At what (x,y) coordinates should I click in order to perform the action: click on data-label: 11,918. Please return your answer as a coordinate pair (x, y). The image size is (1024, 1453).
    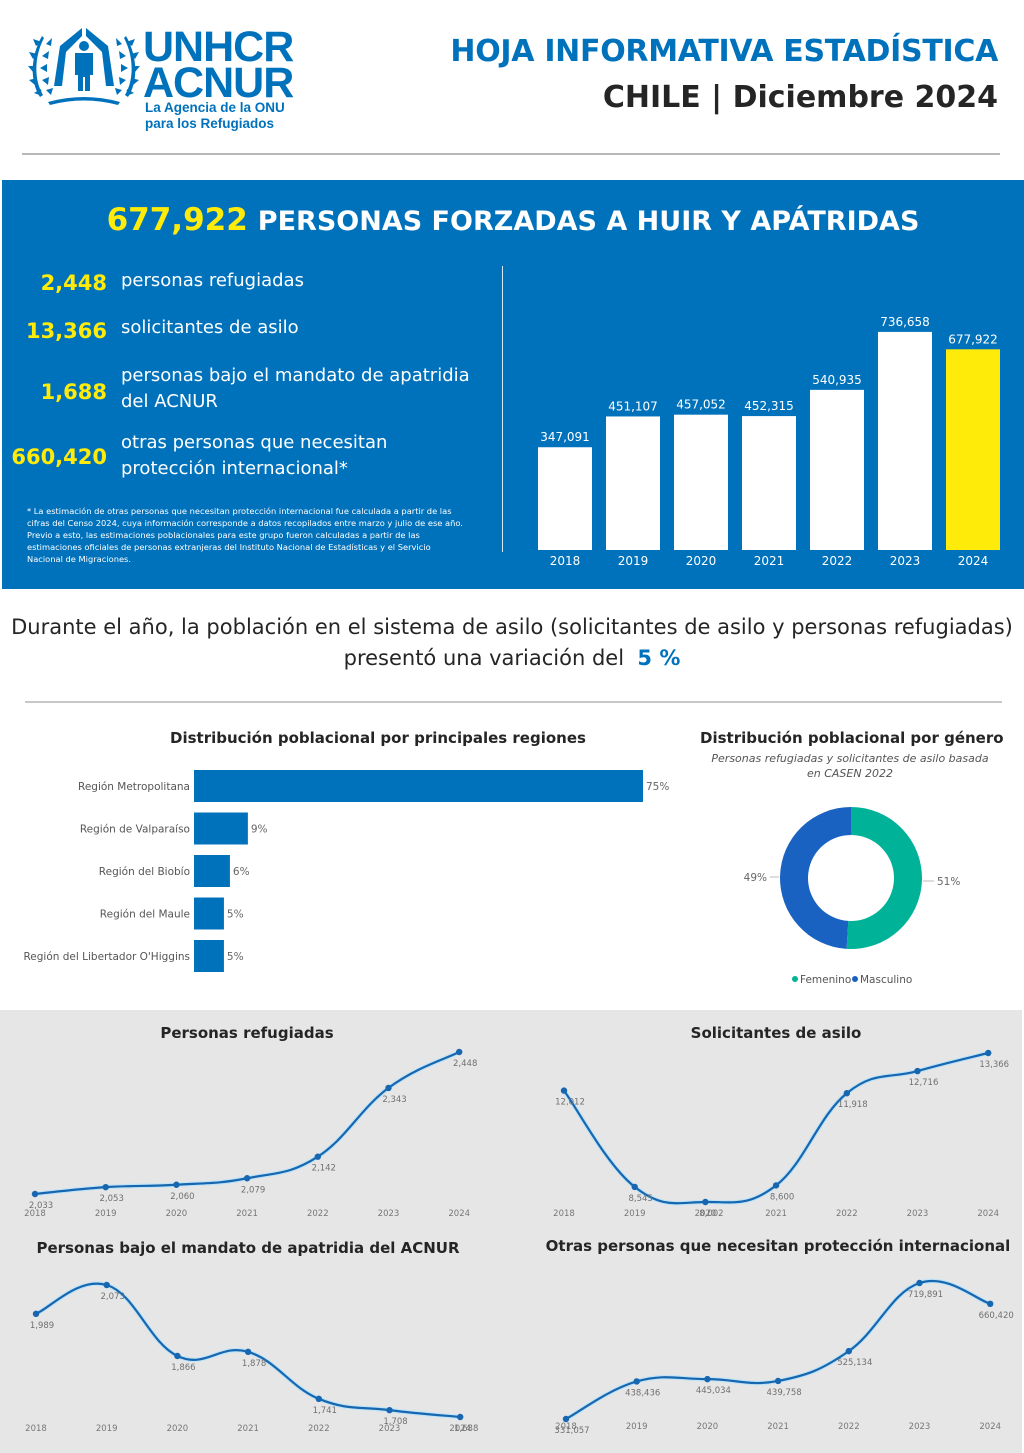
    Looking at the image, I should click on (853, 1105).